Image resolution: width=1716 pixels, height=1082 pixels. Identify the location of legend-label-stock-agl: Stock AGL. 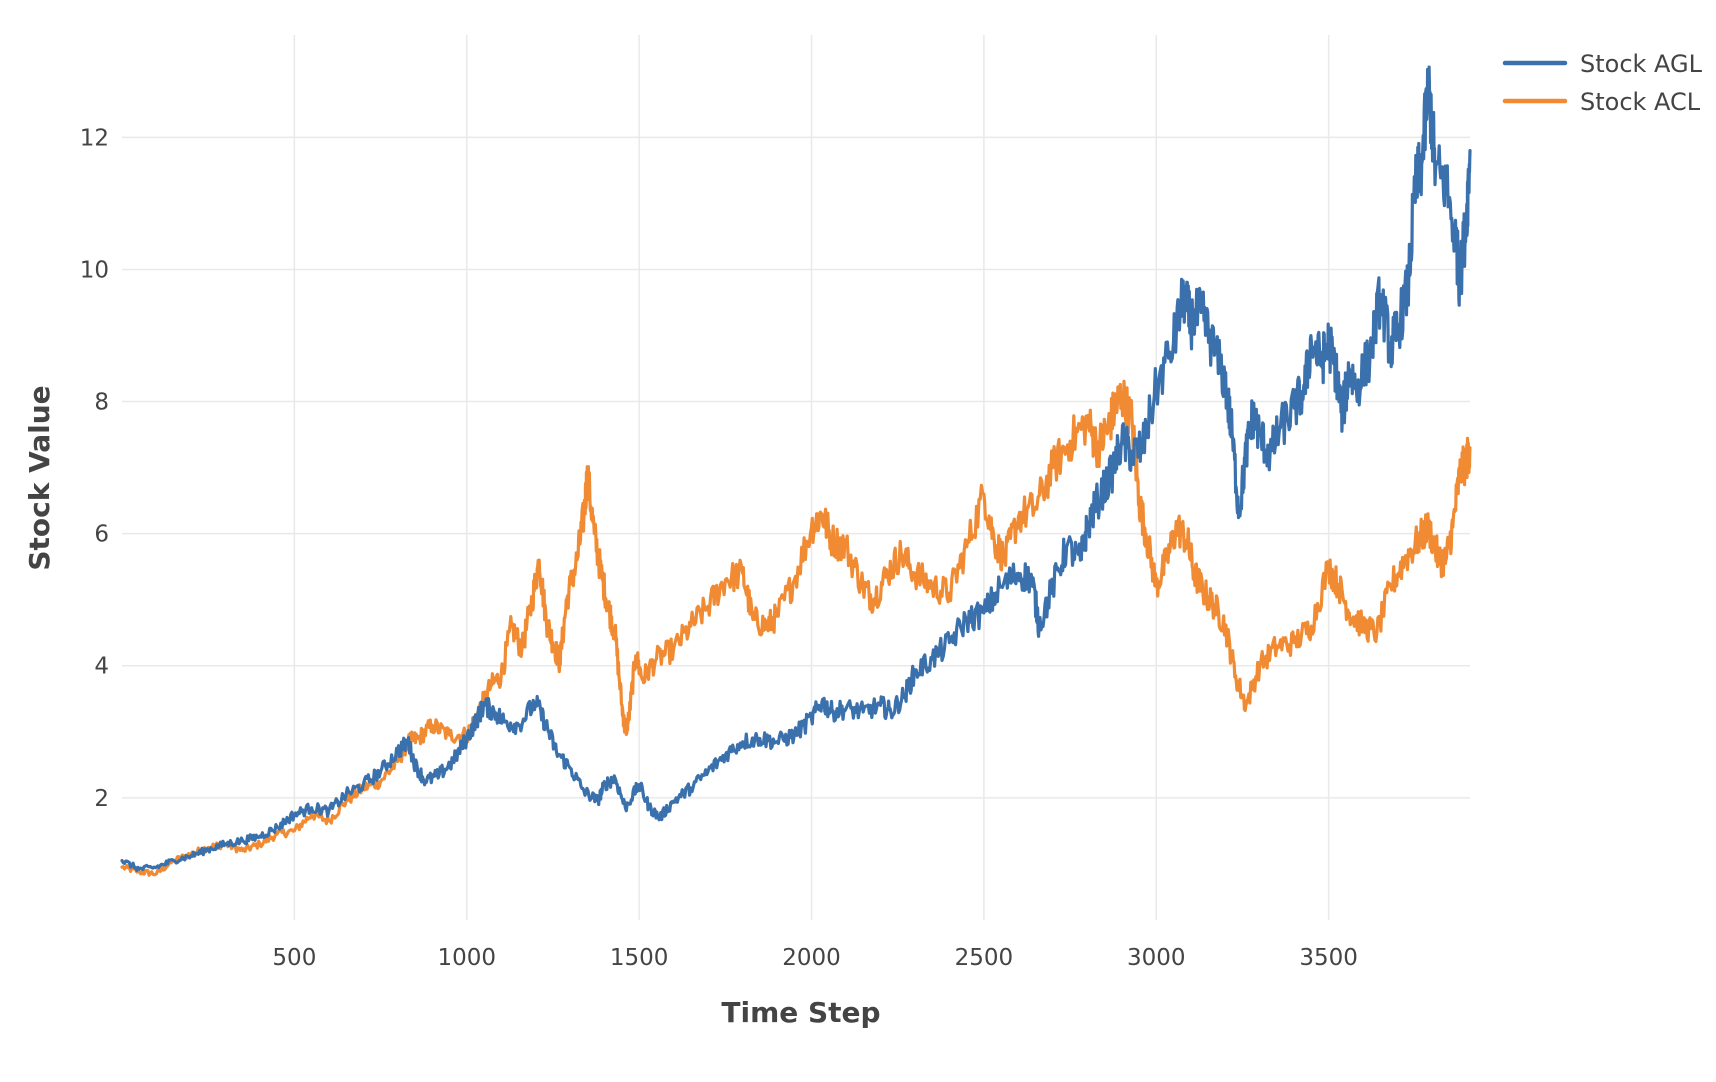
(1641, 64).